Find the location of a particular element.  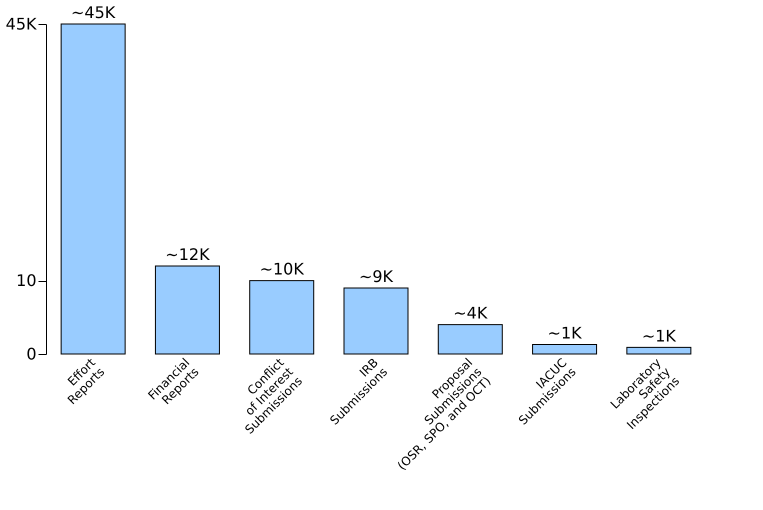

y-tick-label: 45K is located at coordinates (21, 24).